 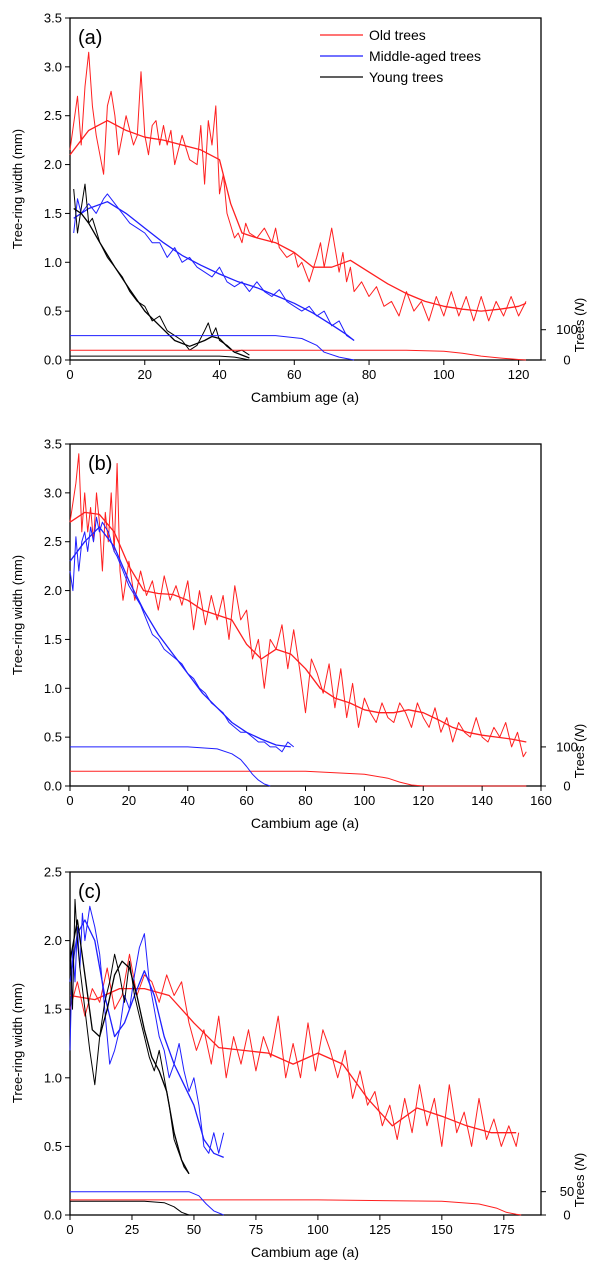 What do you see at coordinates (161, 283) in the screenshot?
I see `series-young-treessmooth` at bounding box center [161, 283].